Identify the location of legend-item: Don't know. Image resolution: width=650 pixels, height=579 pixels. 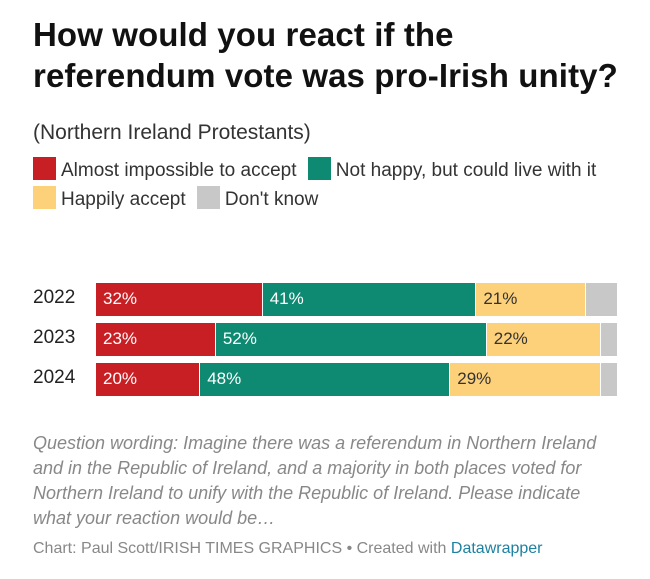
(257, 198).